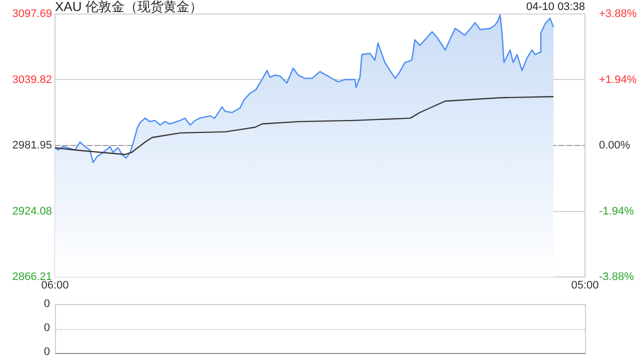  I want to click on y2-tick-label: -1.94%, so click(616, 211).